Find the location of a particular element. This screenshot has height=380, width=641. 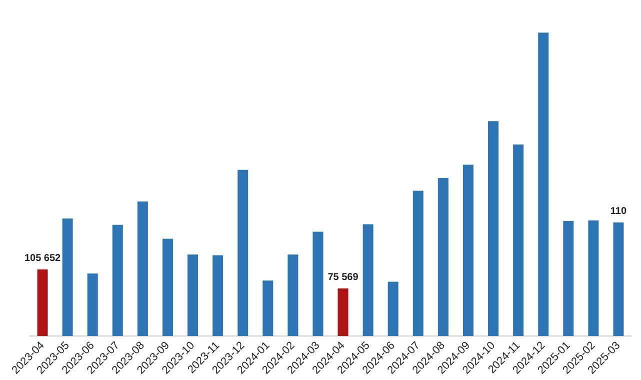

annotation: 110 is located at coordinates (618, 212).